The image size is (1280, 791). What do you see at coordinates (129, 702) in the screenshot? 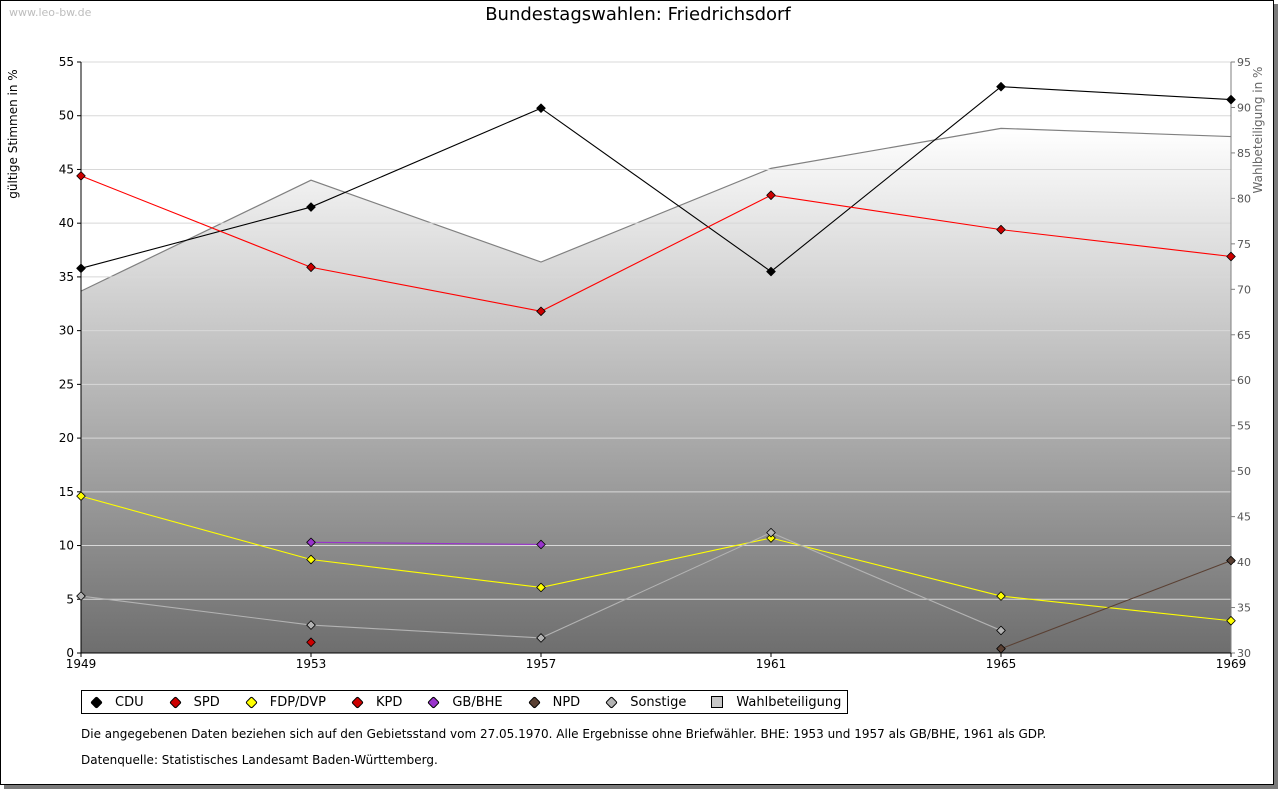
I see `legend-label-cdu: CDU` at bounding box center [129, 702].